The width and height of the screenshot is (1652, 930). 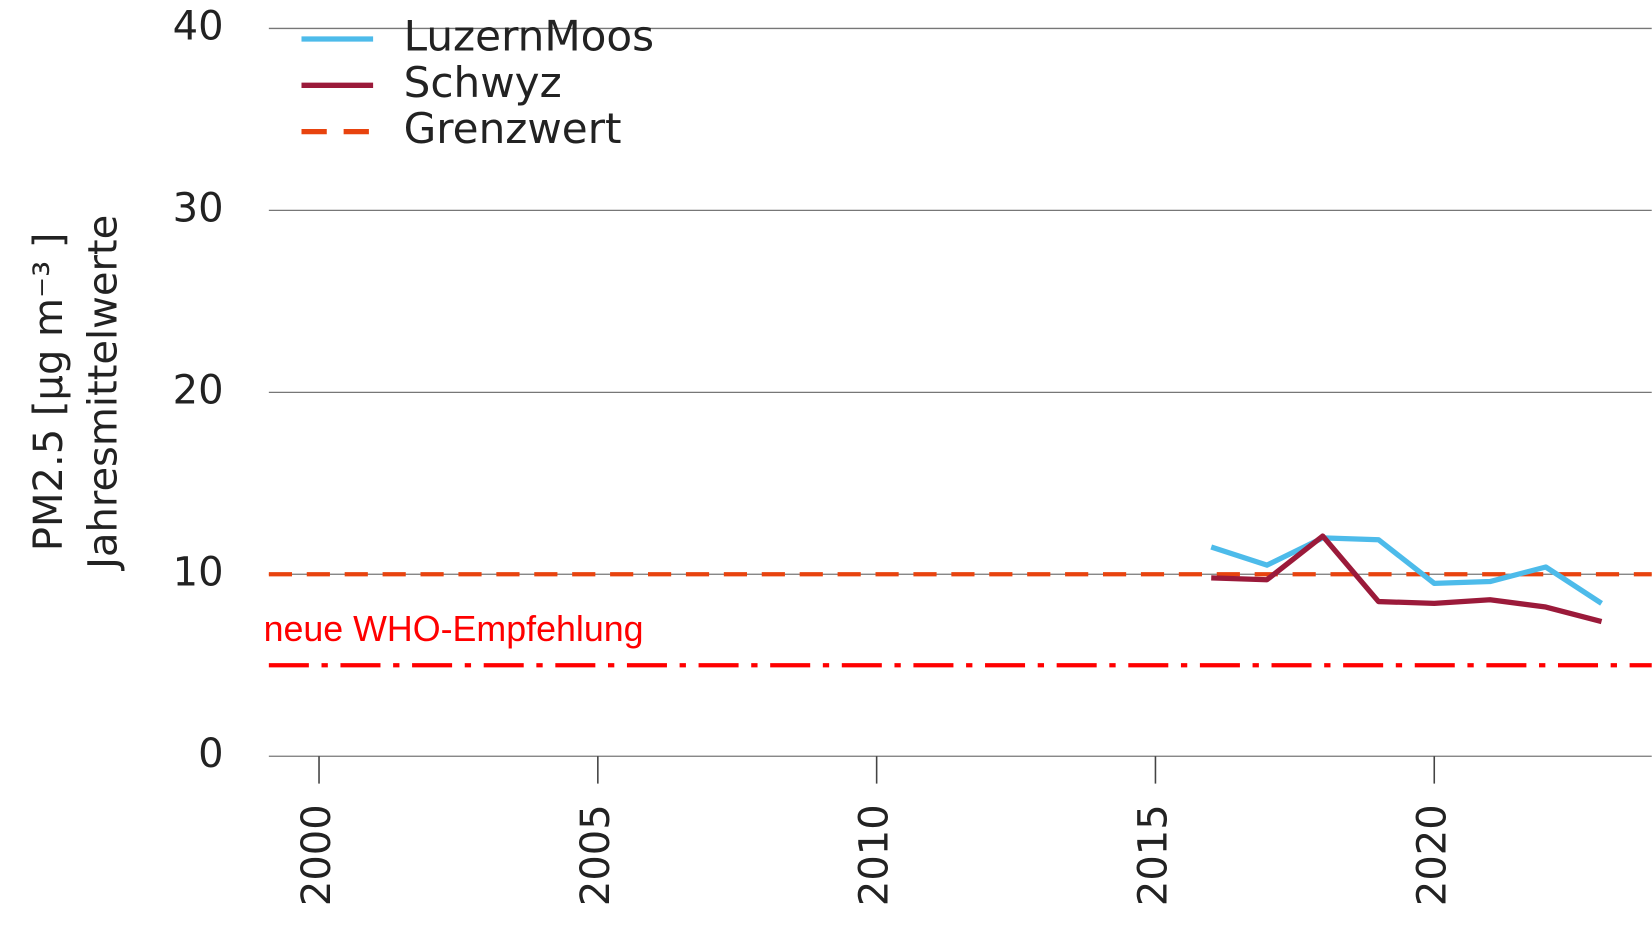 I want to click on x-tick-label: 2010, so click(x=875, y=855).